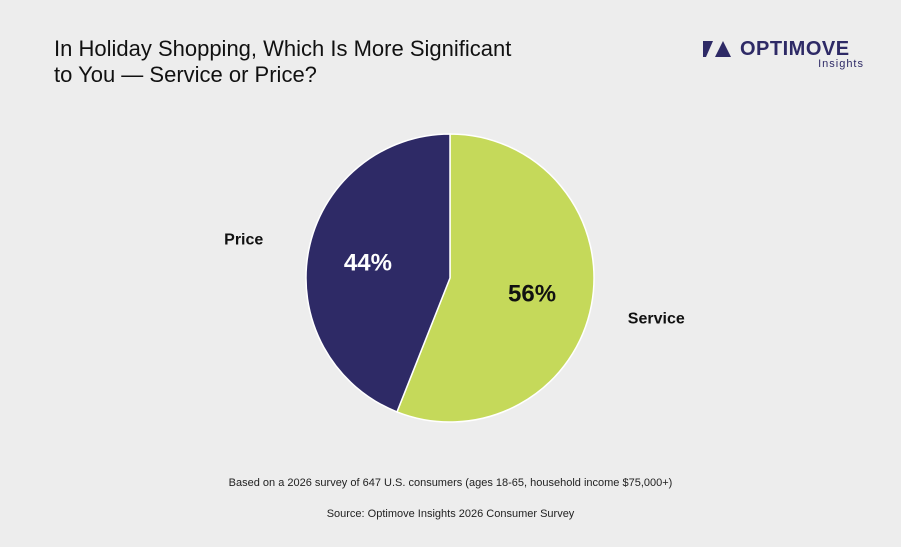 This screenshot has height=547, width=901. I want to click on optimove-logo: OPTIMOVE Insights, so click(787, 55).